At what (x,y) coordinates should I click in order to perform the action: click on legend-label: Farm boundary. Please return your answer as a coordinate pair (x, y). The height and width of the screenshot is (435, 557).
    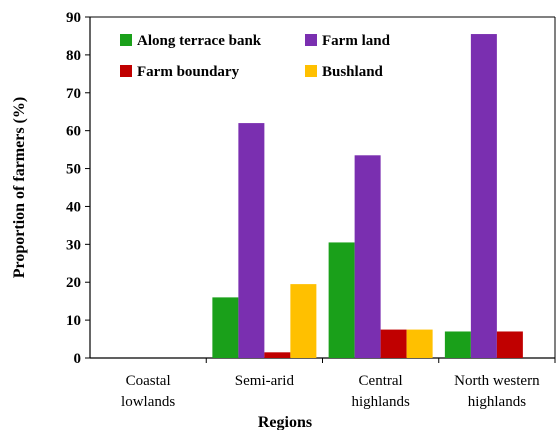
    Looking at the image, I should click on (188, 72).